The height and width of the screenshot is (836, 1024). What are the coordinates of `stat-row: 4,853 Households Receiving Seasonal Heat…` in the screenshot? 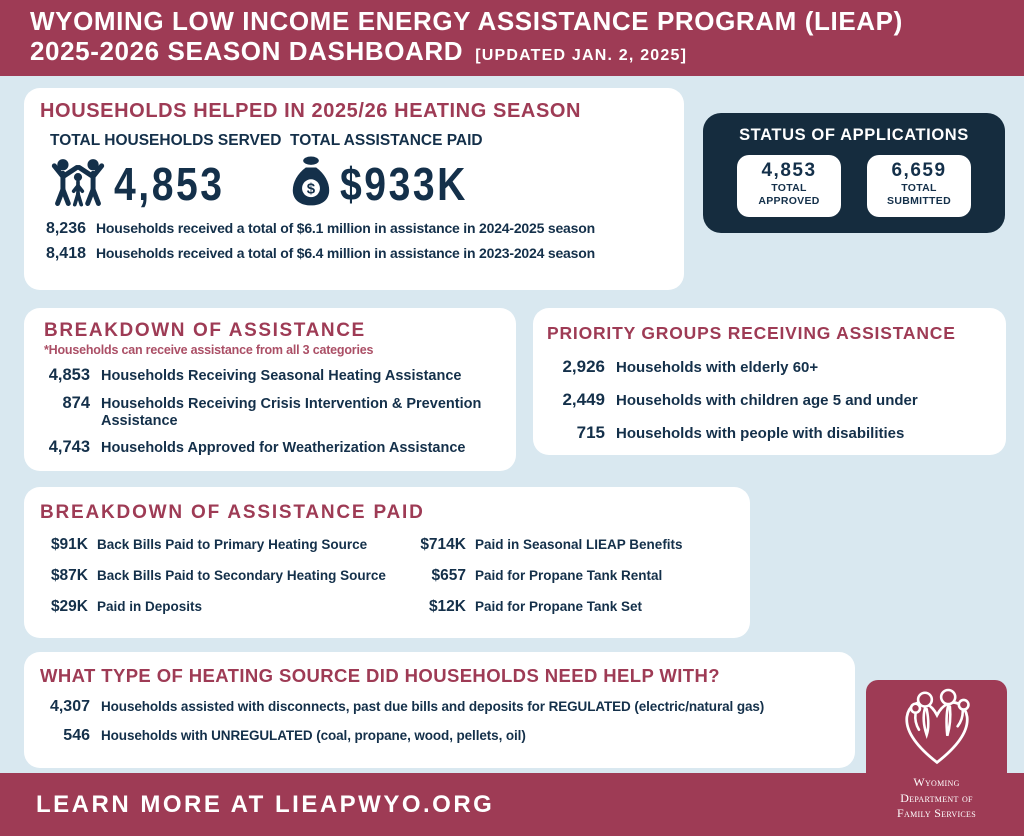 It's located at (274, 375).